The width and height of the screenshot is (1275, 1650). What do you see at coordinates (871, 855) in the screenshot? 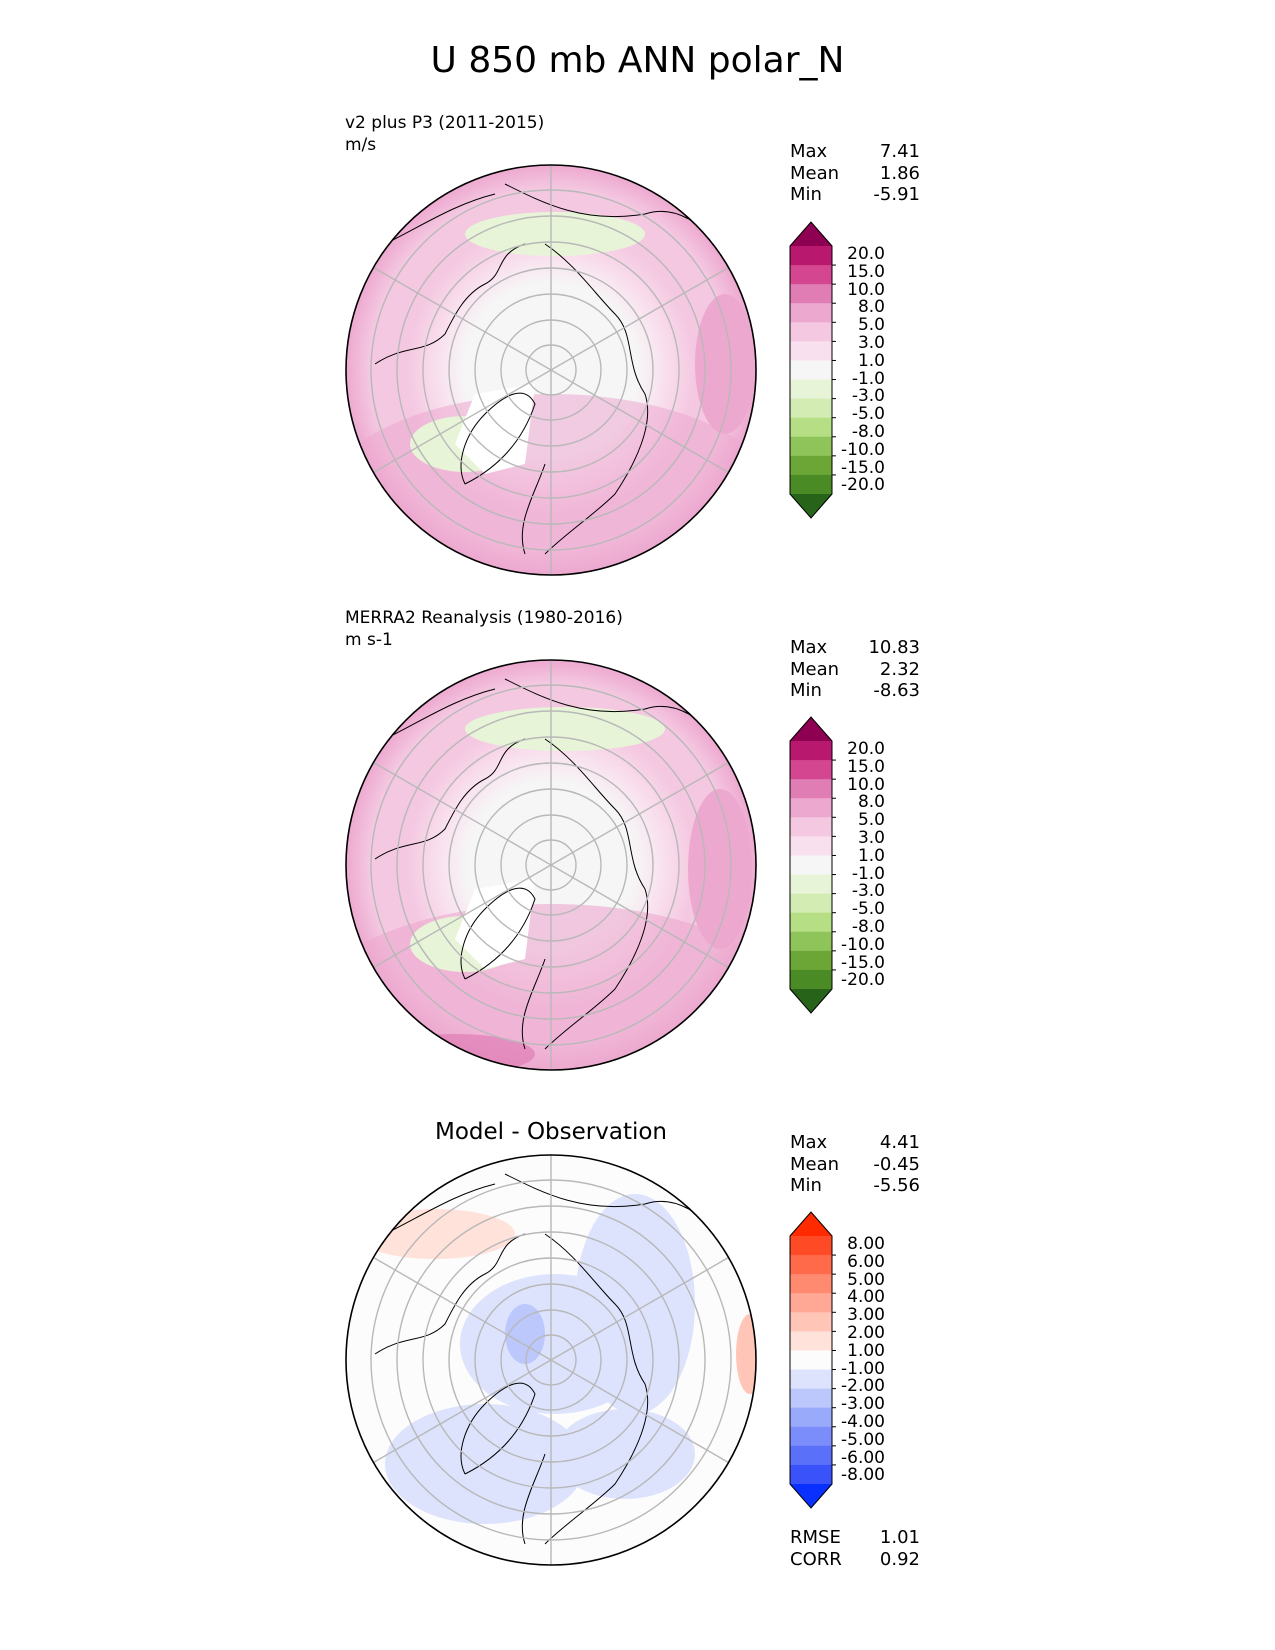
I see `reference-cb-label: 1.0` at bounding box center [871, 855].